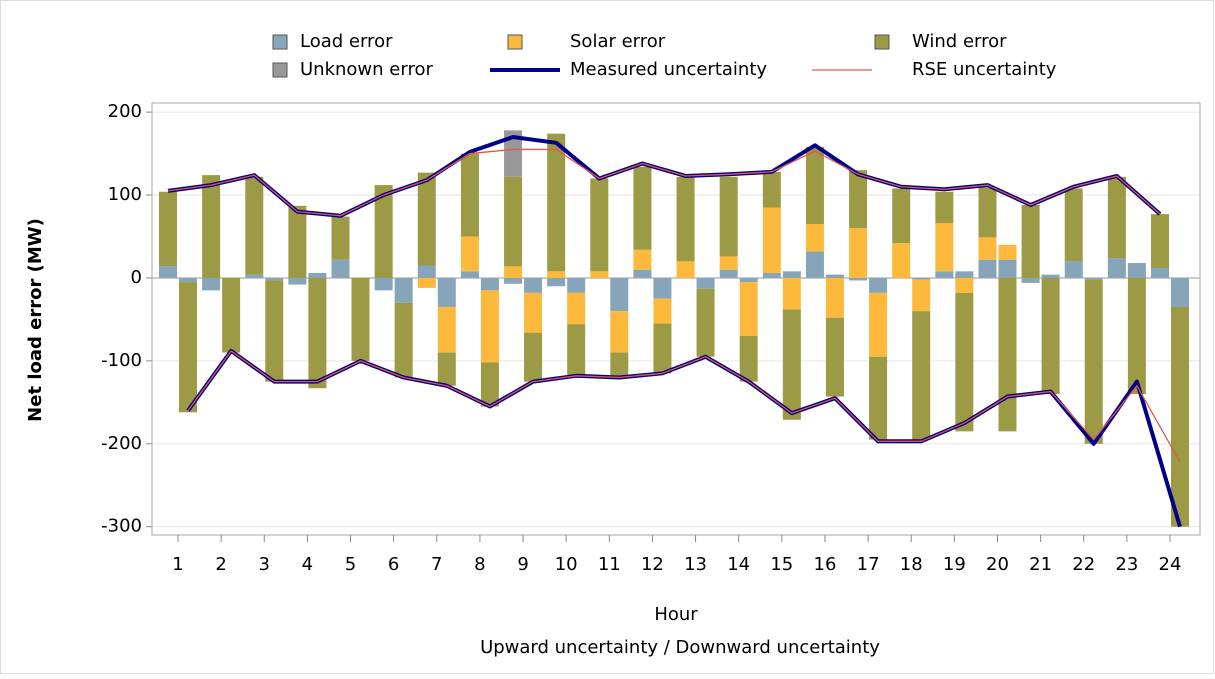 The height and width of the screenshot is (679, 1215). Describe the element at coordinates (825, 564) in the screenshot. I see `x-tick-label: 16` at that location.